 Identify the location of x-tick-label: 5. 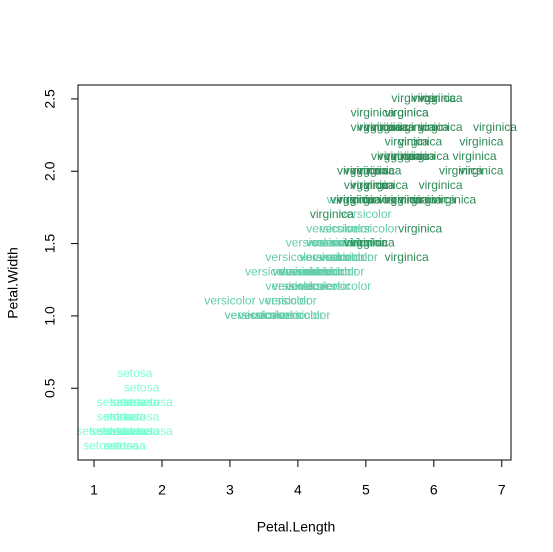
(366, 490).